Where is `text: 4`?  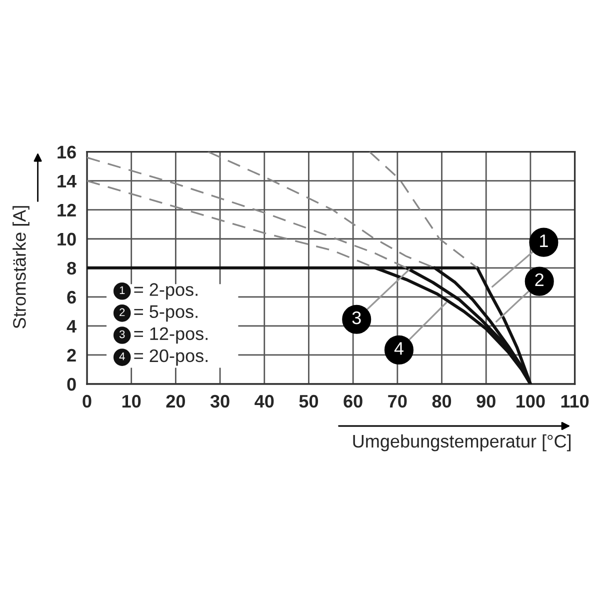
text: 4 is located at coordinates (122, 356).